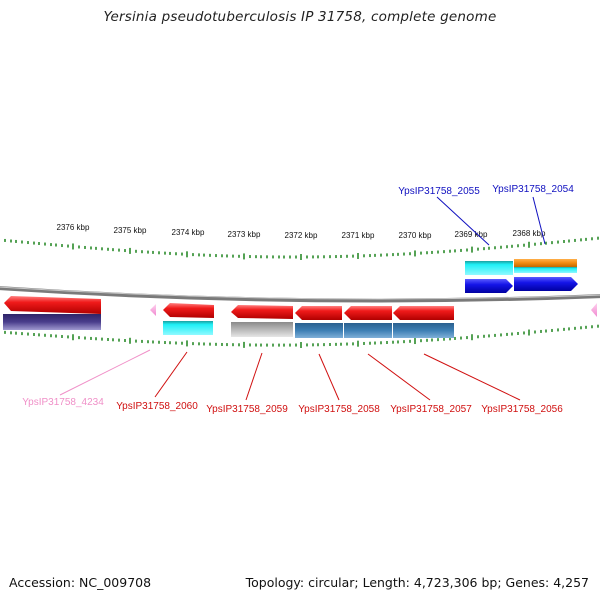  I want to click on gene-2056-arrow, so click(423, 313).